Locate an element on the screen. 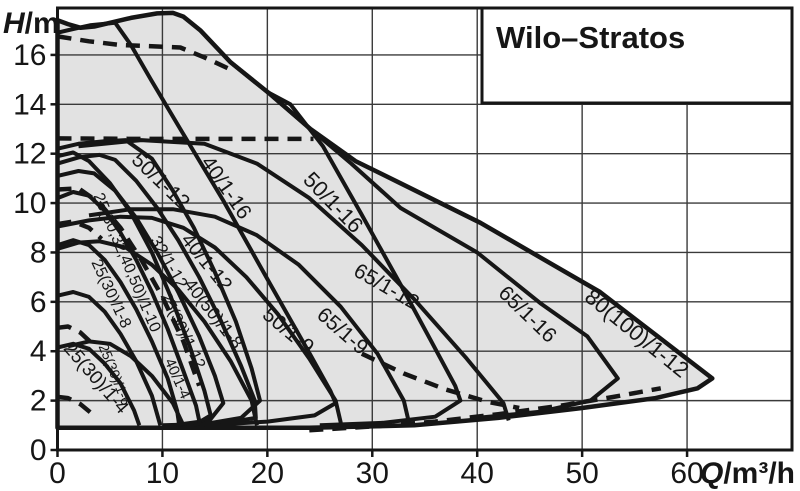  x-tick-label: 50 is located at coordinates (581, 473).